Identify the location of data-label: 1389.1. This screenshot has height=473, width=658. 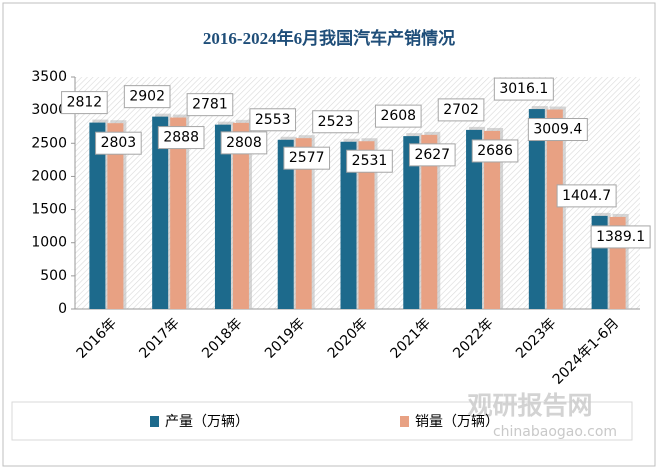
(620, 237).